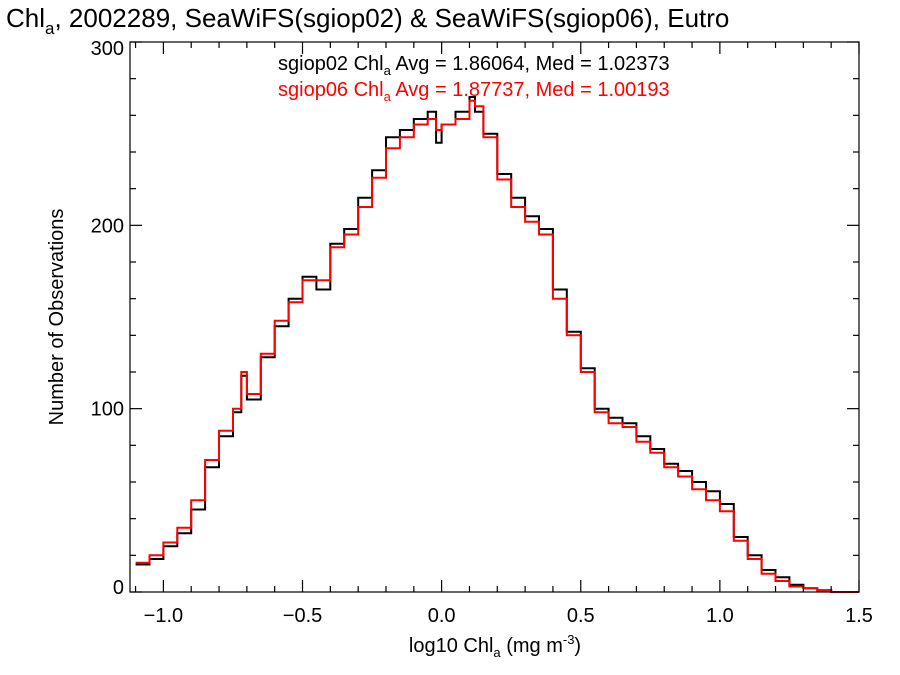  I want to click on x-axis-label: log10 Chla (mg m-3), so click(495, 646).